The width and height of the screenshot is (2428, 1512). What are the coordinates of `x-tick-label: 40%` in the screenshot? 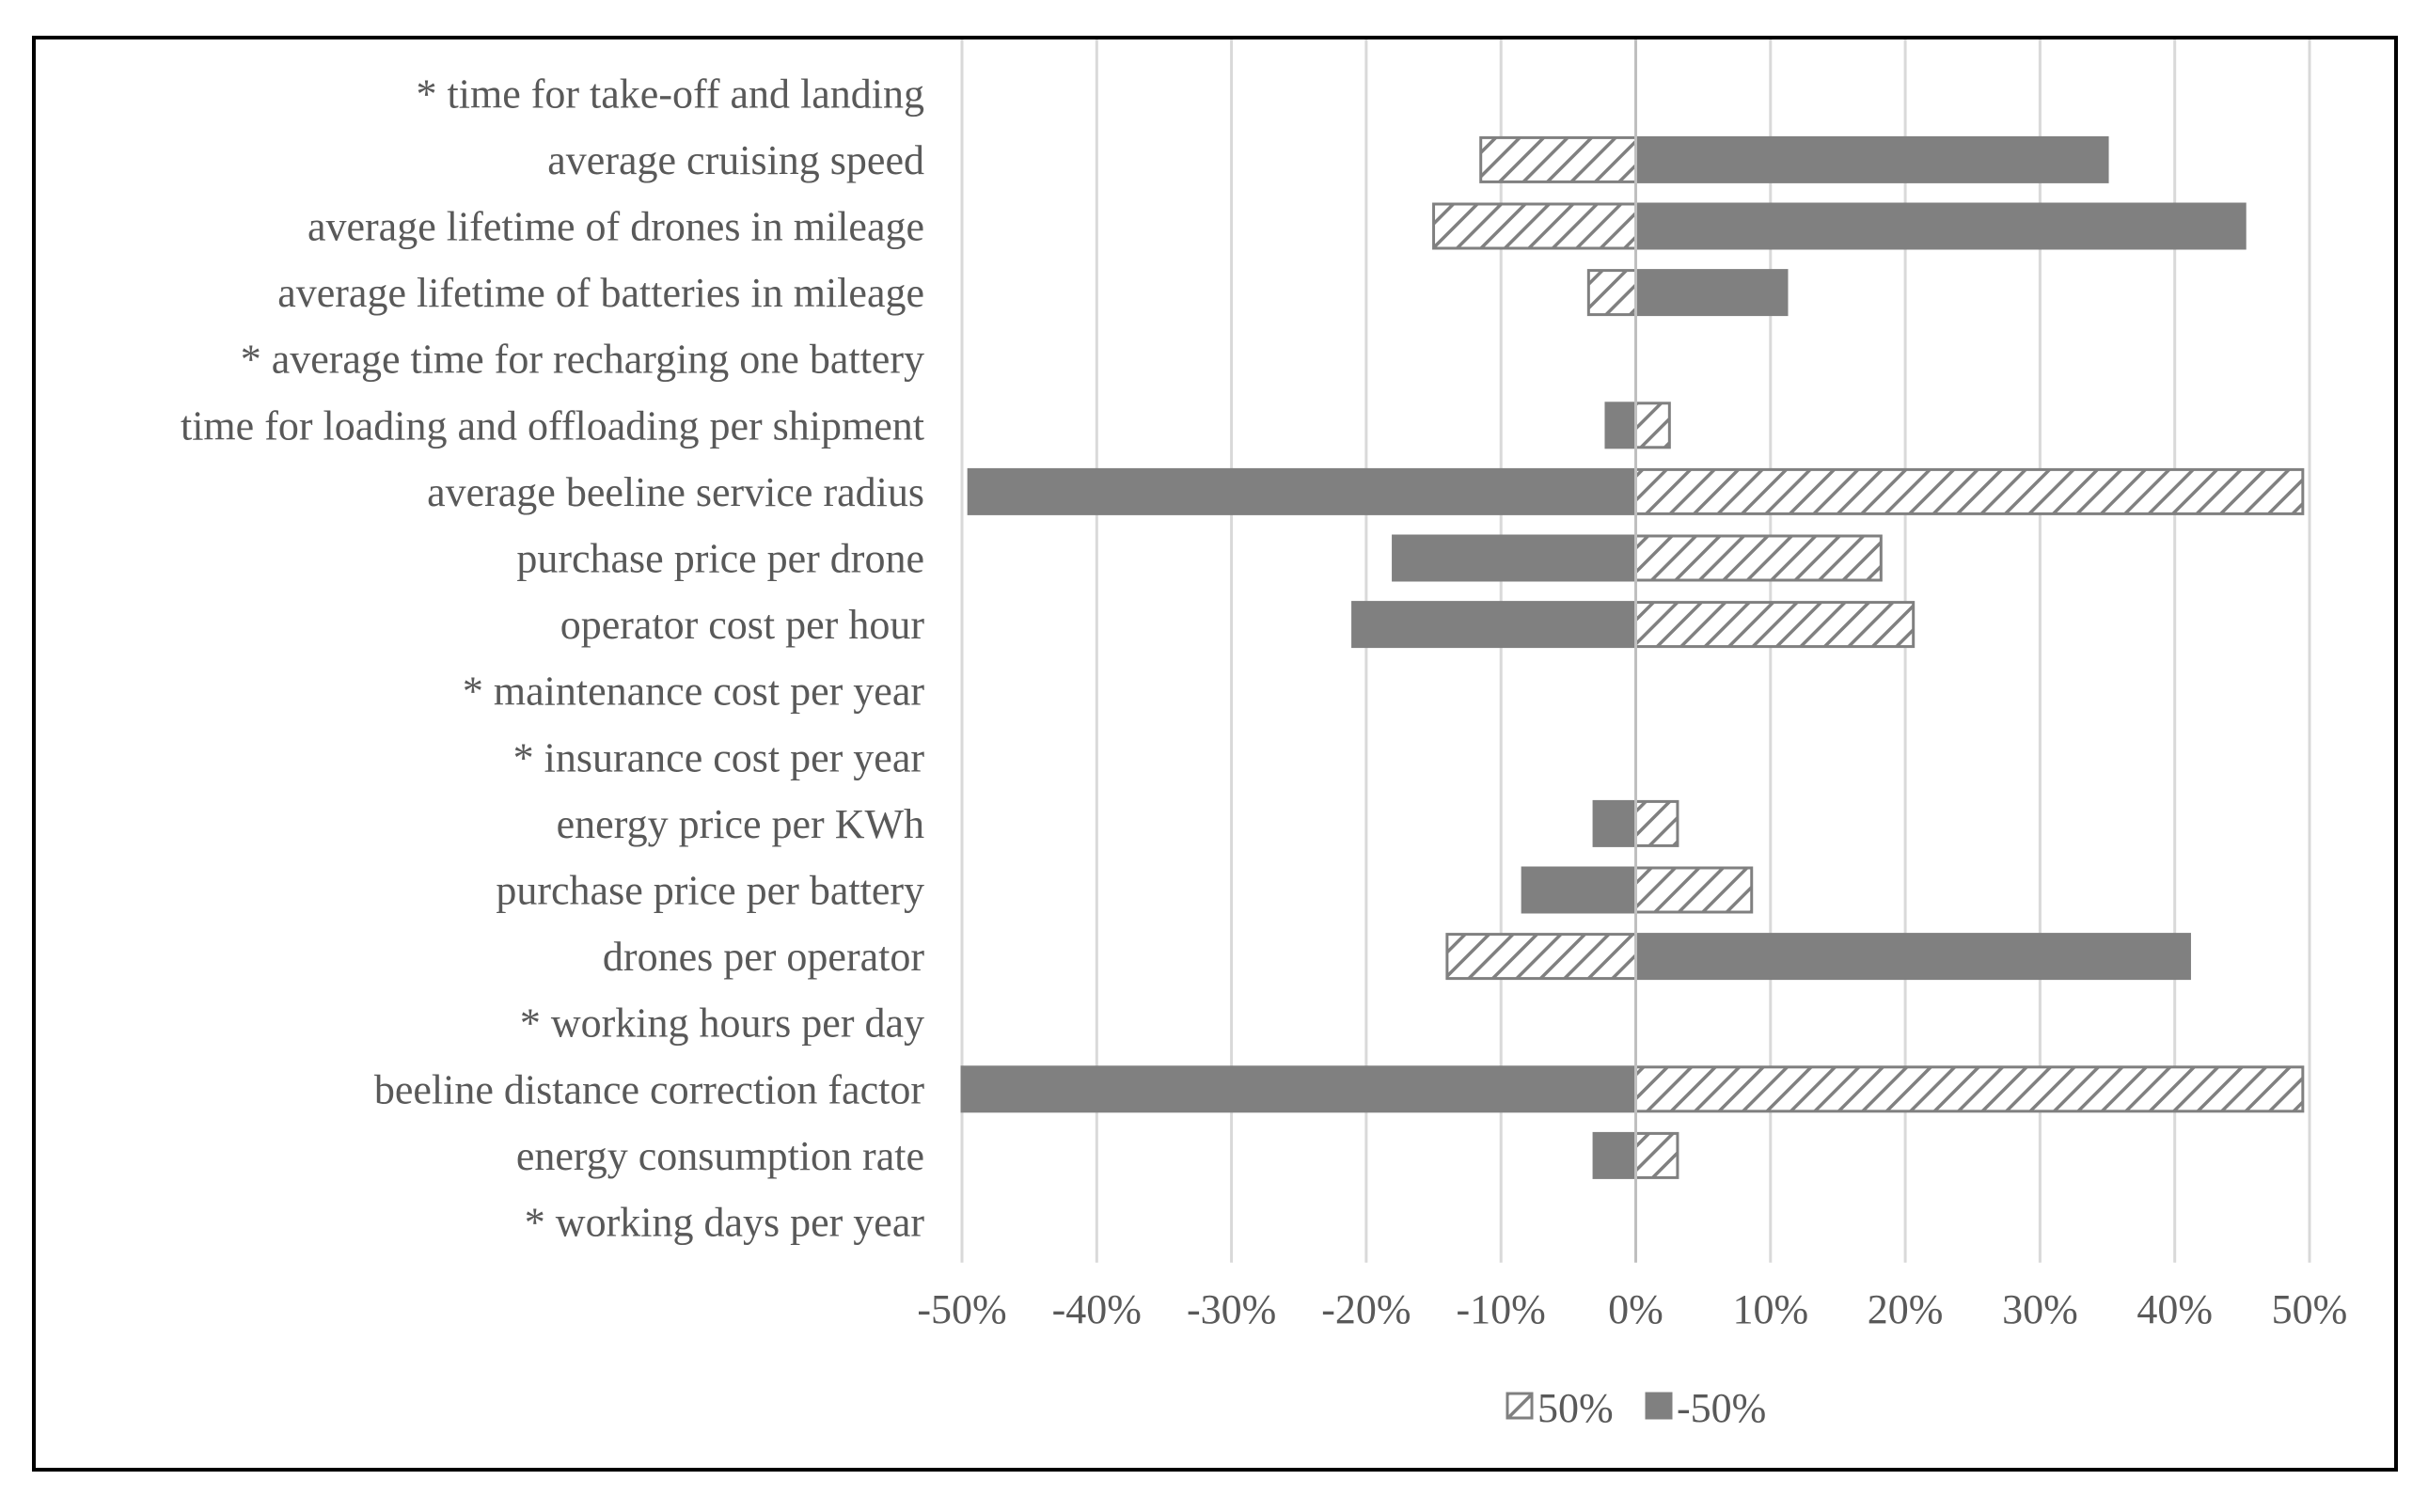 It's located at (2174, 1309).